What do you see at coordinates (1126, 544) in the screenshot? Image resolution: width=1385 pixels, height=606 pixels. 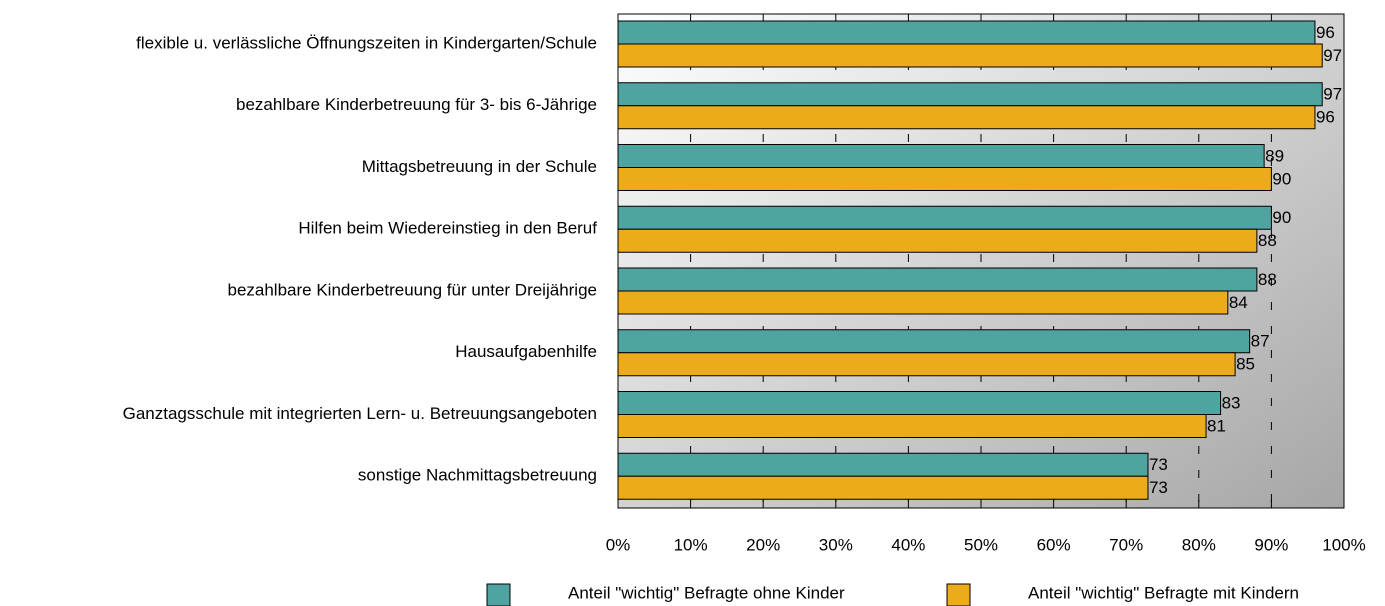 I see `x-tick-label: 70%` at bounding box center [1126, 544].